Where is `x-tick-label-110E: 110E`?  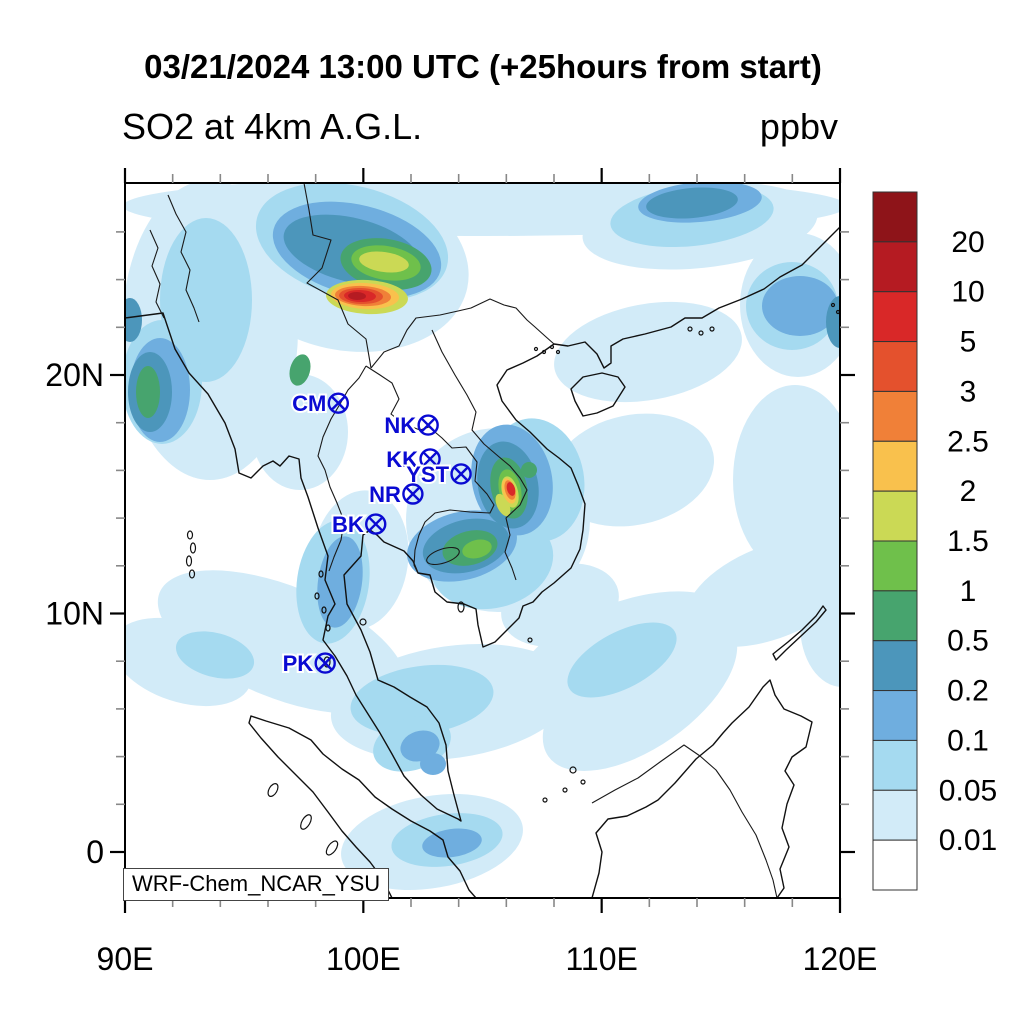
x-tick-label-110E: 110E is located at coordinates (601, 959).